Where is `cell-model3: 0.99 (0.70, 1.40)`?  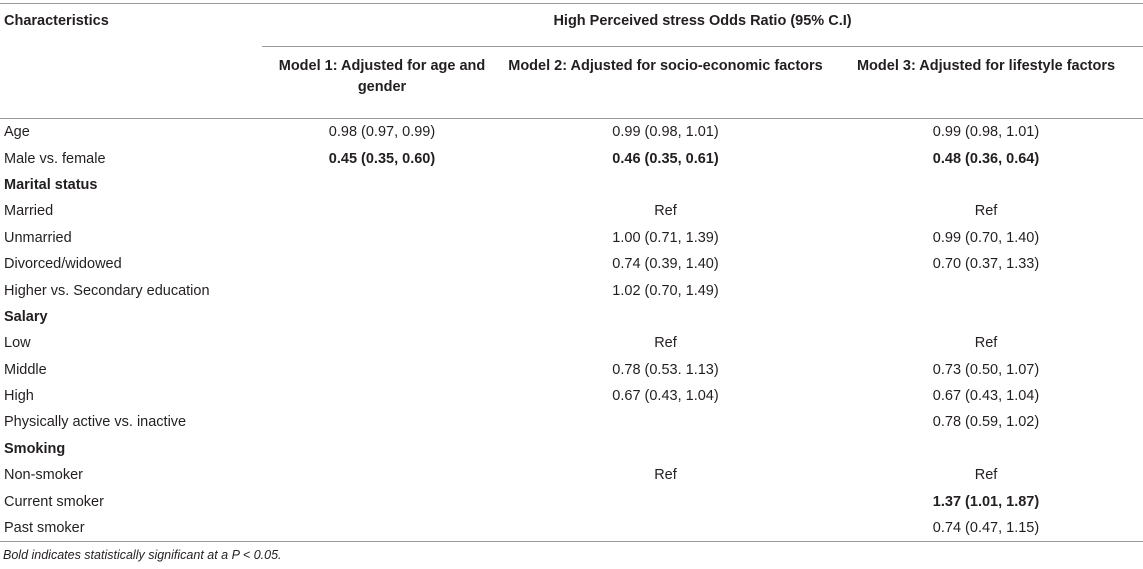 cell-model3: 0.99 (0.70, 1.40) is located at coordinates (986, 237).